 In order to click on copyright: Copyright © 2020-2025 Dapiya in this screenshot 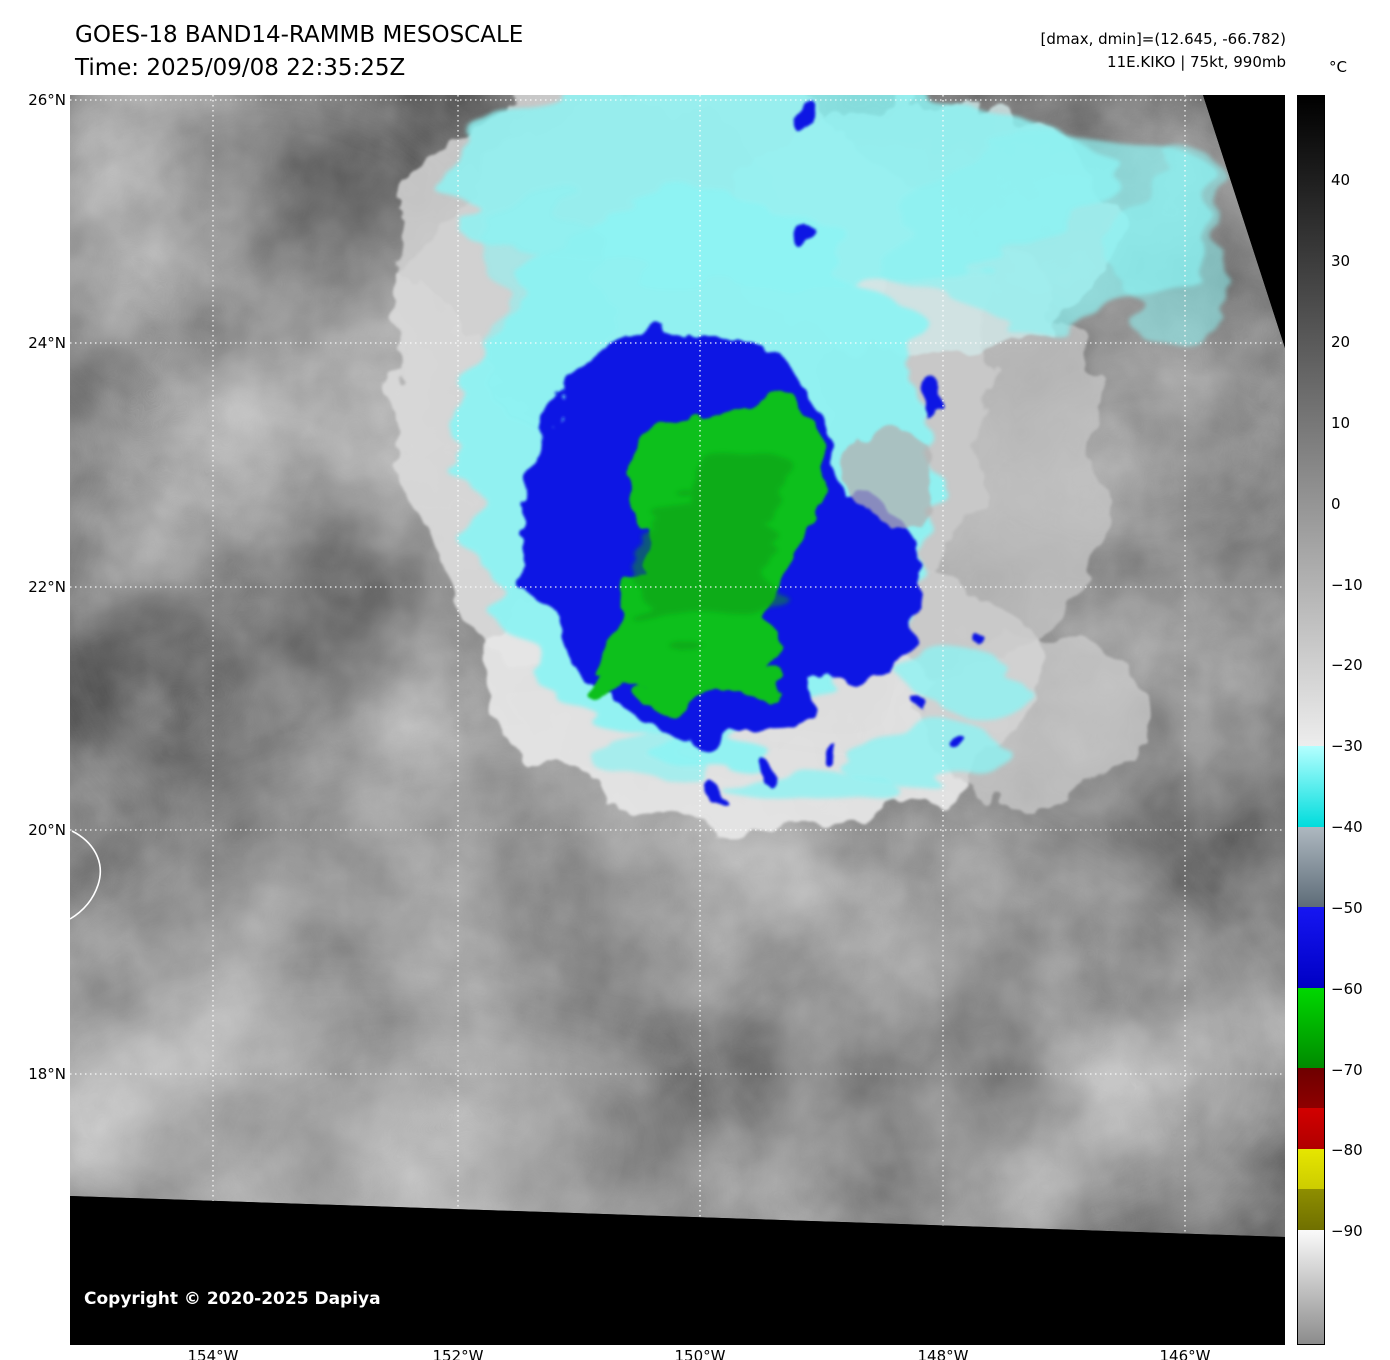, I will do `click(232, 1299)`.